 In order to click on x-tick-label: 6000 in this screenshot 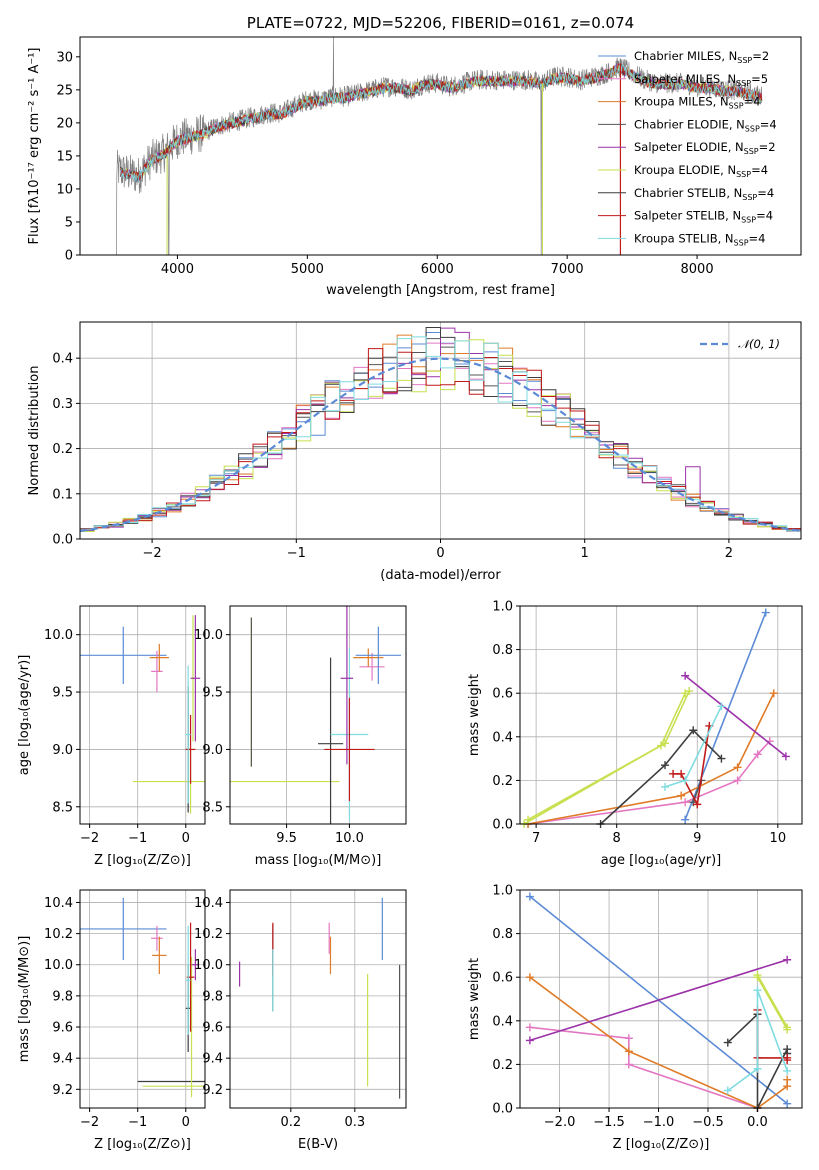, I will do `click(437, 269)`.